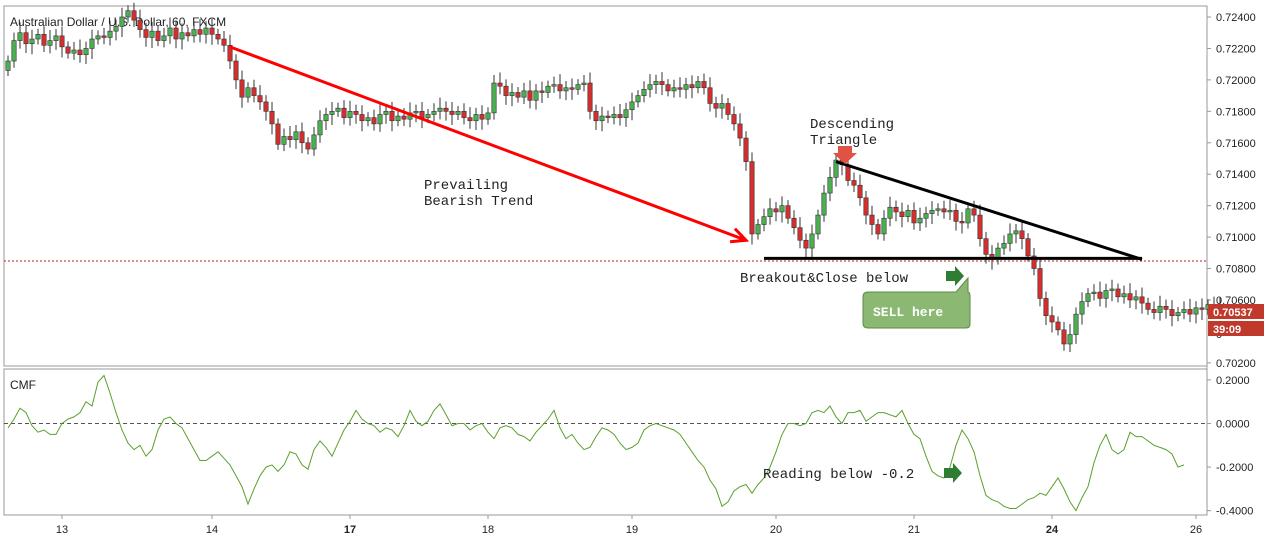 The height and width of the screenshot is (547, 1270). What do you see at coordinates (488, 143) in the screenshot?
I see `trend-line` at bounding box center [488, 143].